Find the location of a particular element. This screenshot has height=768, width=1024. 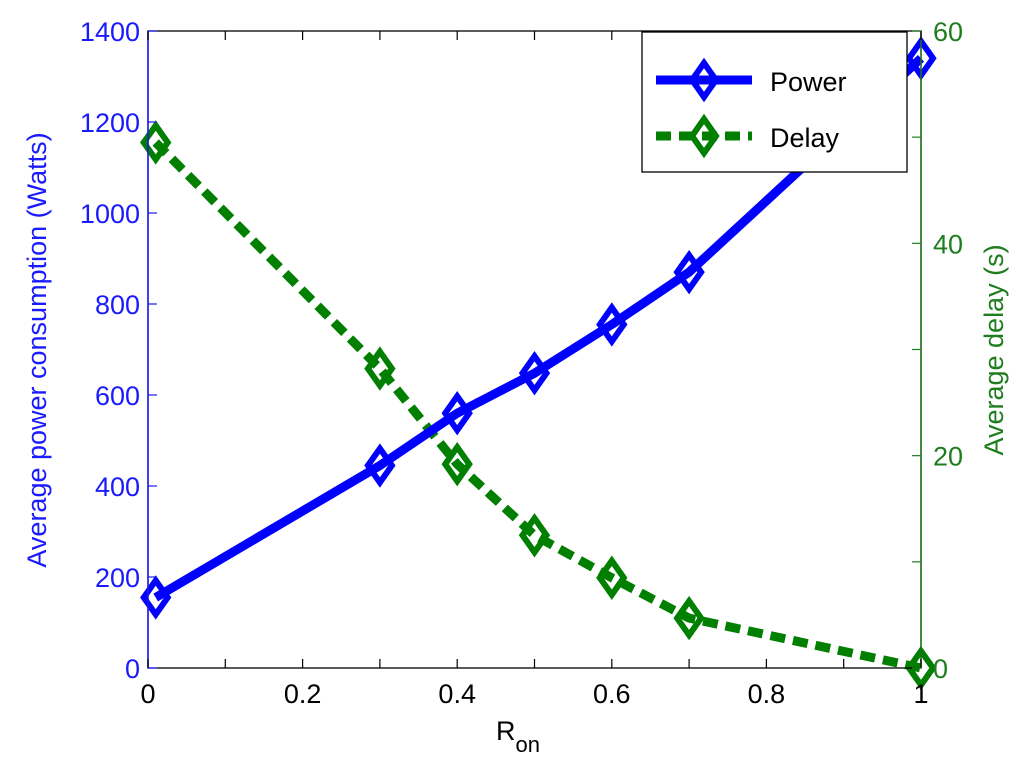

legend-box is located at coordinates (774, 102).